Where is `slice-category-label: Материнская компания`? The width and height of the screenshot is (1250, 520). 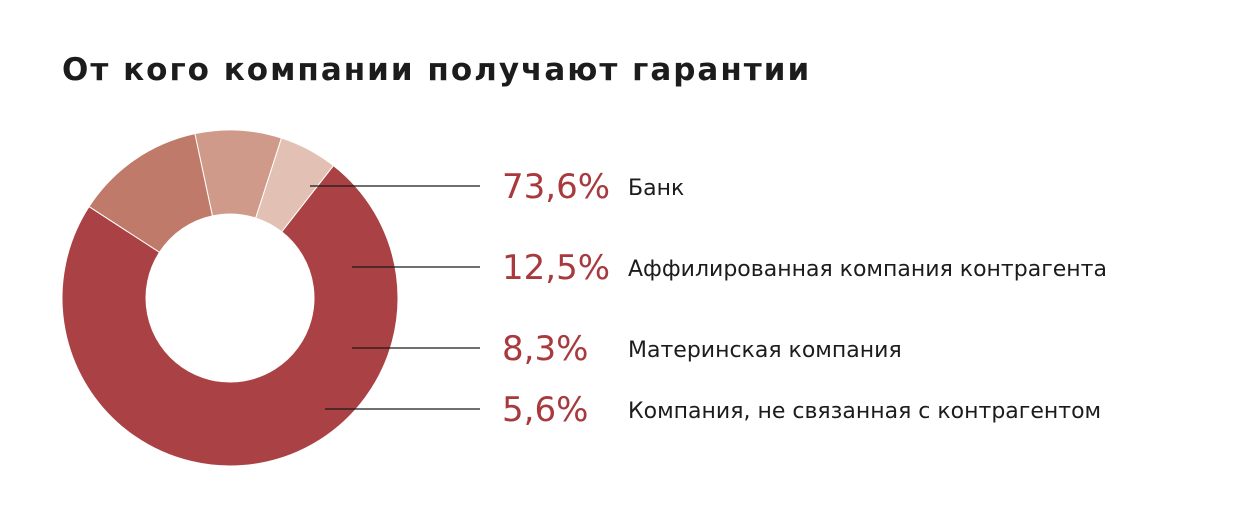
slice-category-label: Материнская компания is located at coordinates (765, 350).